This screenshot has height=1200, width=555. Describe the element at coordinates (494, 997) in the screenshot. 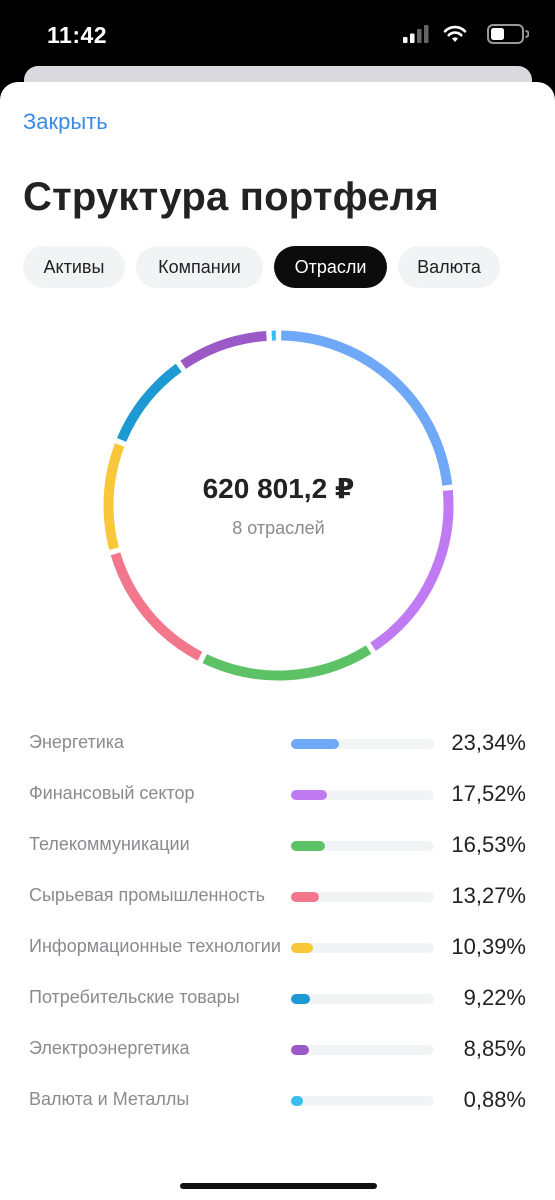

I see `industry-percent: 9,22%` at that location.